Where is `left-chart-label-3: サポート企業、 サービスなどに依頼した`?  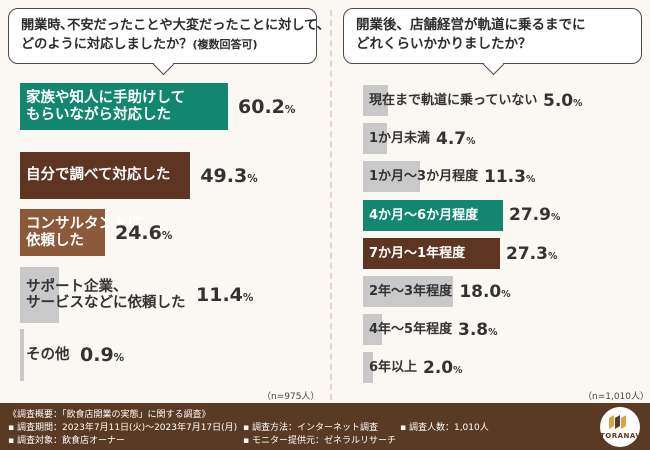 left-chart-label-3: サポート企業、 サービスなどに依頼した is located at coordinates (106, 295).